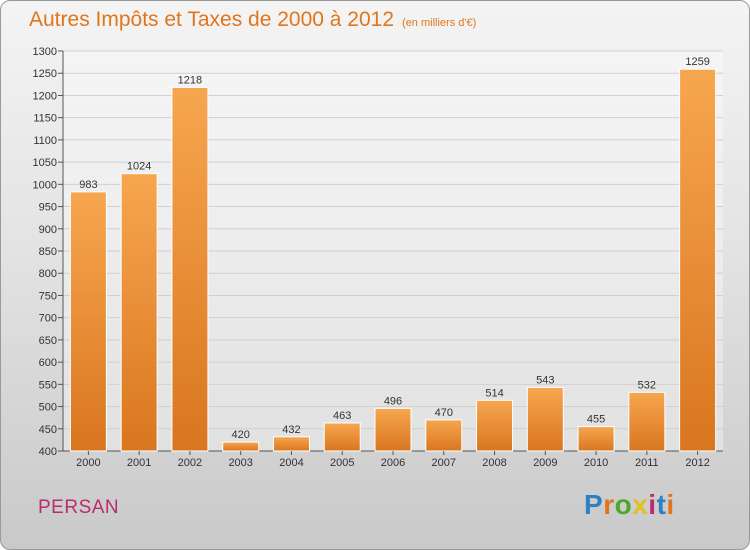 The height and width of the screenshot is (550, 750). I want to click on y-tick-label: 750, so click(48, 296).